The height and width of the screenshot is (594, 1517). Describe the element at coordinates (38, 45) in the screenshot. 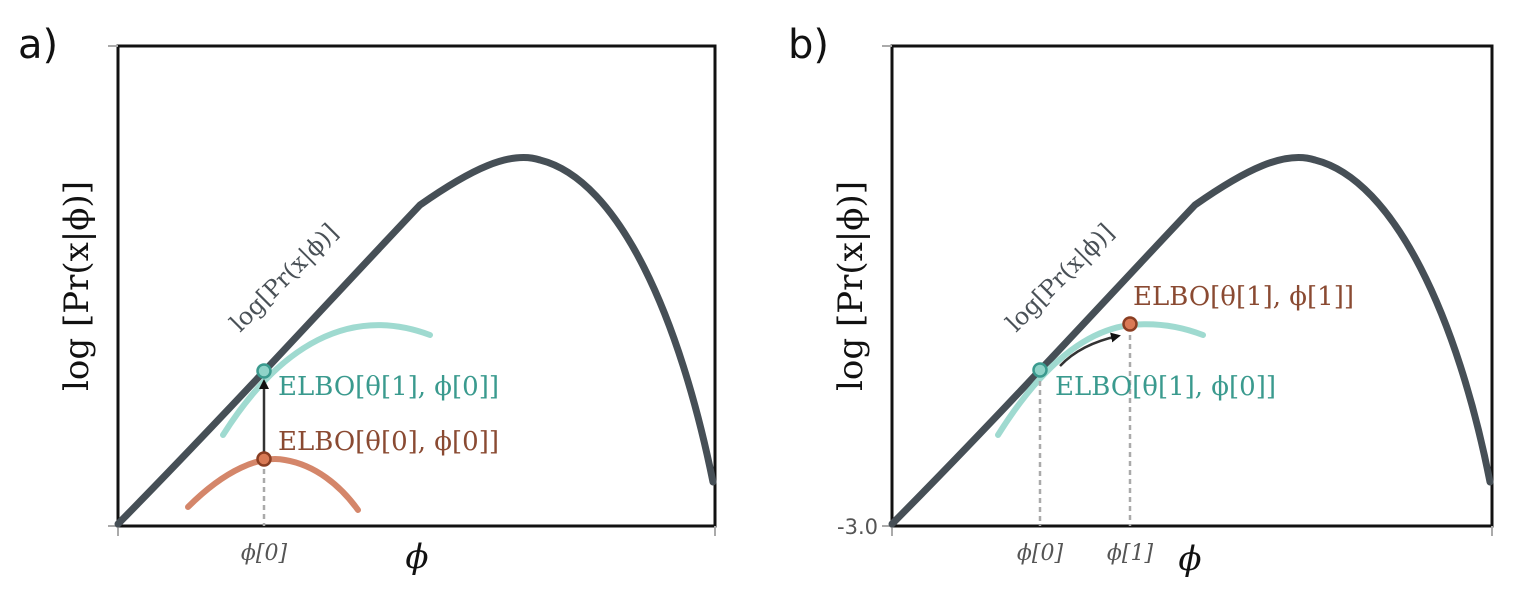

I see `panel-a-letter: a)` at that location.